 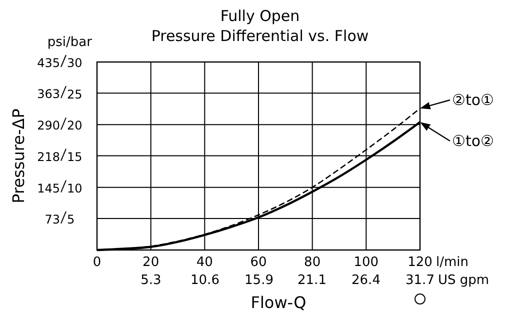 I want to click on x-tick-label: 0, so click(x=97, y=262).